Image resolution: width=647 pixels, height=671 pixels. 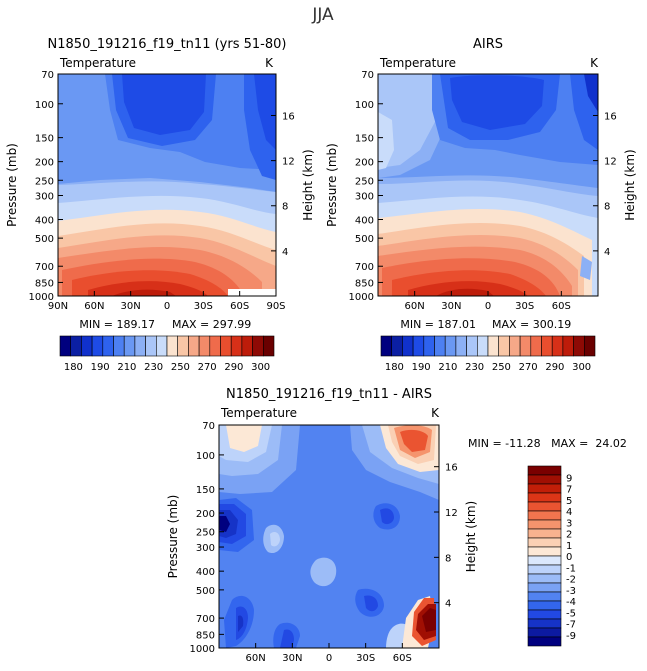 What do you see at coordinates (100, 367) in the screenshot?
I see `colorbar-label: 190` at bounding box center [100, 367].